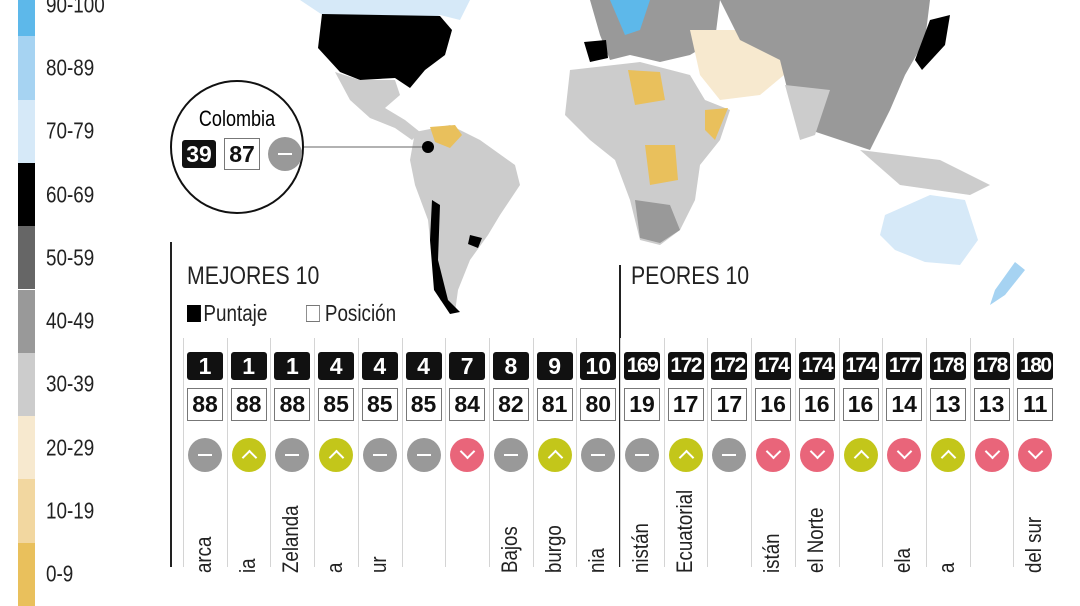  I want to click on legend-label: 90-100, so click(75, 9).